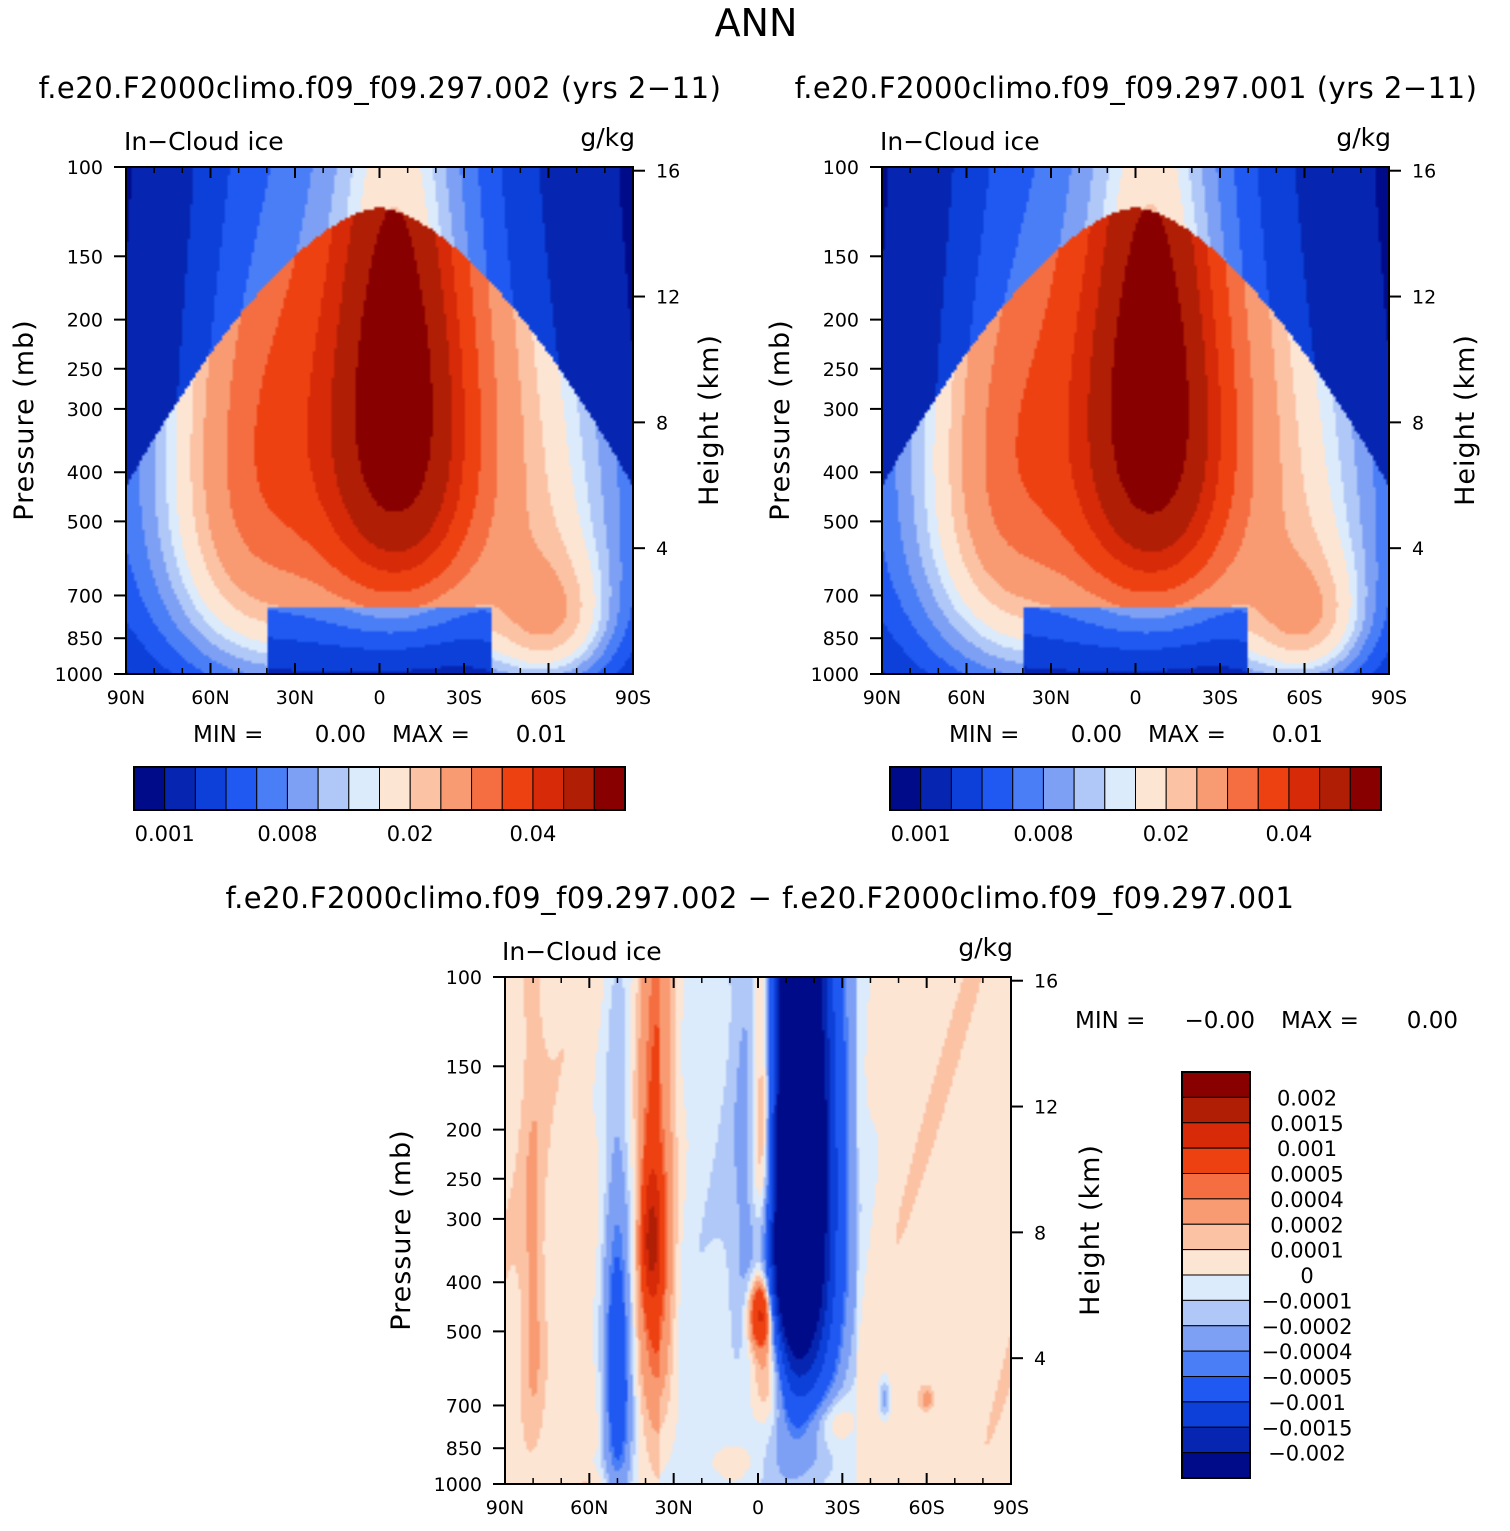 The image size is (1510, 1531). Describe the element at coordinates (960, 141) in the screenshot. I see `variable-label-right: In−Cloud ice` at that location.